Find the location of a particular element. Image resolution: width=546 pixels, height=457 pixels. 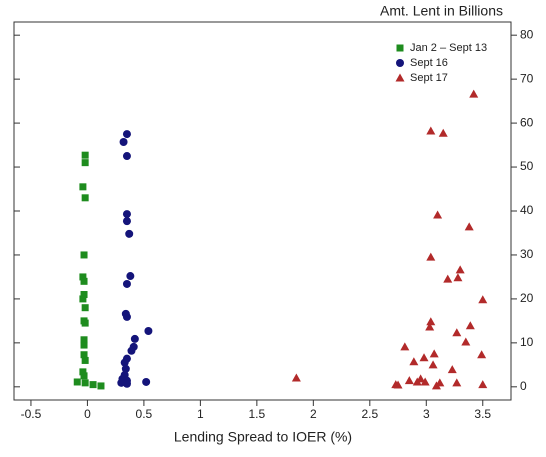

y-tick-label: 0 is located at coordinates (523, 386).